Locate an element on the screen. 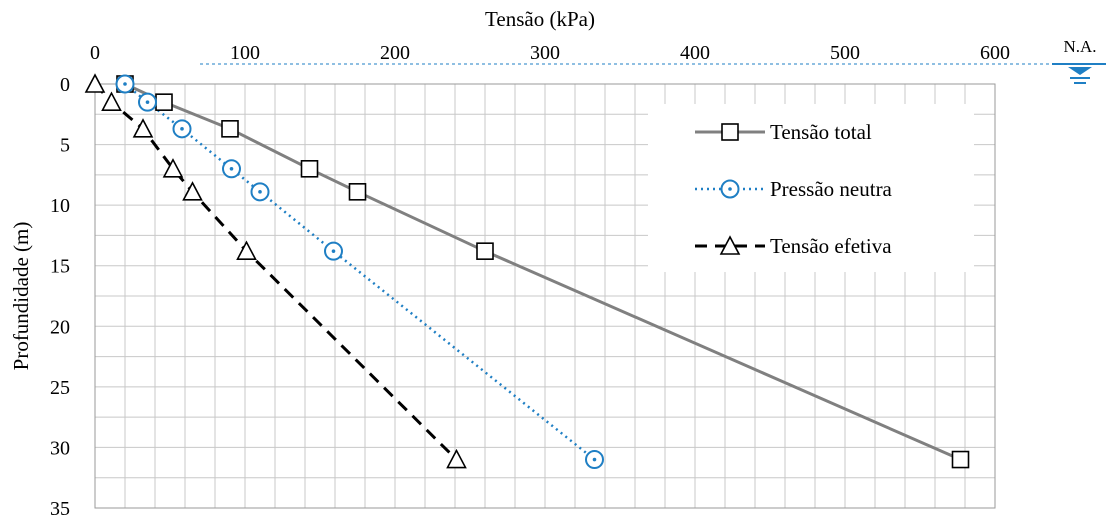 The width and height of the screenshot is (1116, 523). legend-label: Tensão efetiva is located at coordinates (831, 246).